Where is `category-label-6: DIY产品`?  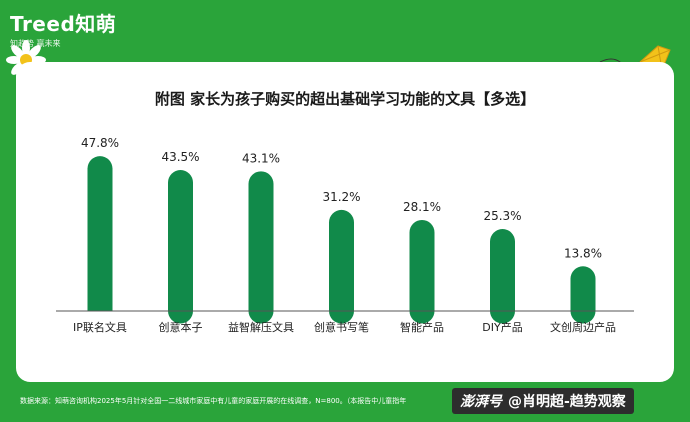 category-label-6: DIY产品 is located at coordinates (502, 327).